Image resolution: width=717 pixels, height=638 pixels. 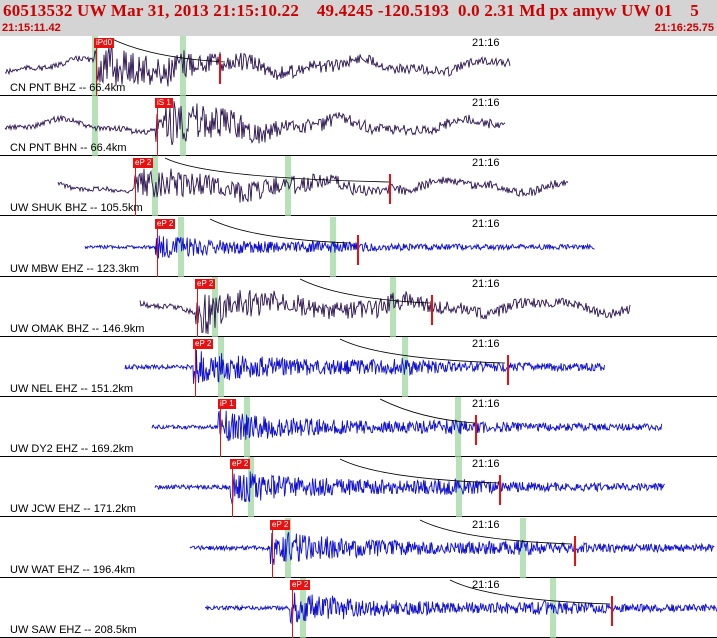 I want to click on trace-panel: eP 2 21:16 UW JCW EHZ -- 171.2km, so click(x=358, y=487).